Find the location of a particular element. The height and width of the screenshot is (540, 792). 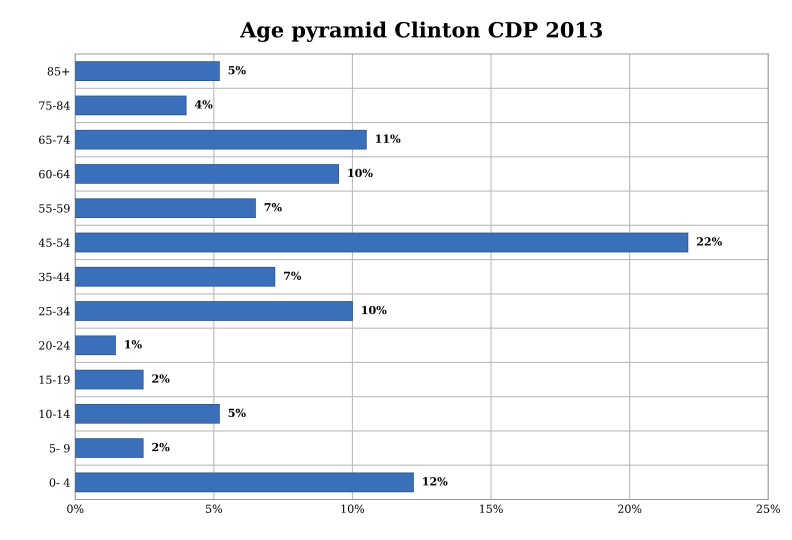

data-label: 11% is located at coordinates (388, 138).